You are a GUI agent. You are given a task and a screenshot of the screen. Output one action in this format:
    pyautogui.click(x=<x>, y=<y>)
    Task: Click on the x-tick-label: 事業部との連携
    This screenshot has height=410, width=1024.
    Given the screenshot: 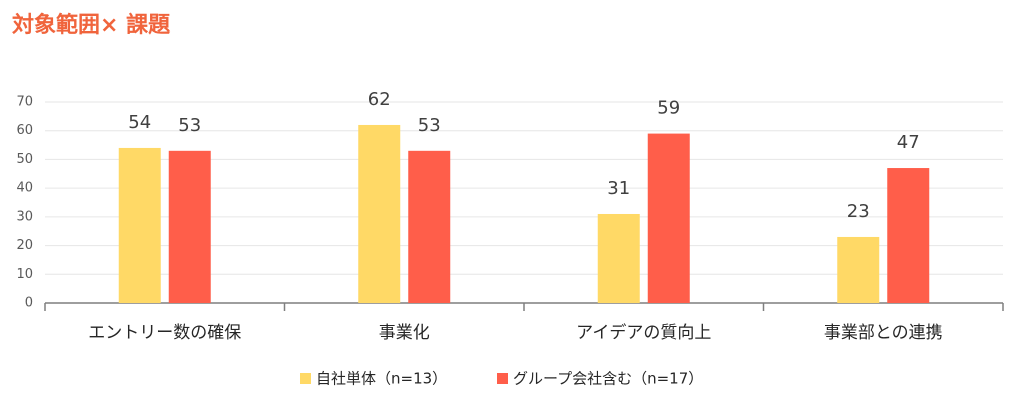 What is the action you would take?
    pyautogui.click(x=883, y=333)
    